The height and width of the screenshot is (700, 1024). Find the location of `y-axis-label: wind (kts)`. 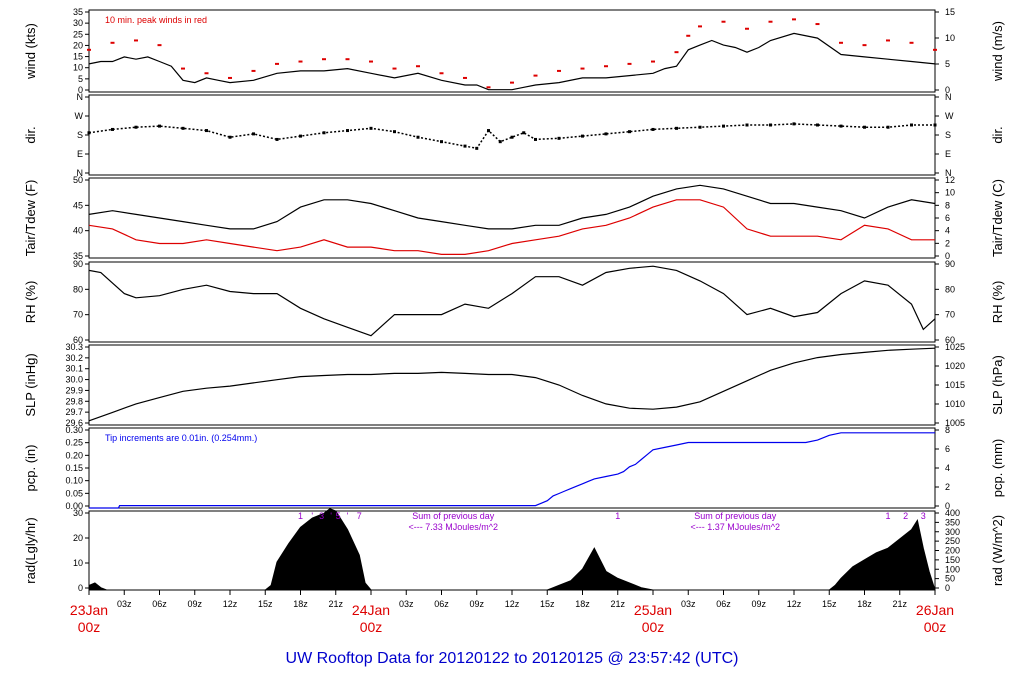

y-axis-label: wind (kts) is located at coordinates (30, 51).